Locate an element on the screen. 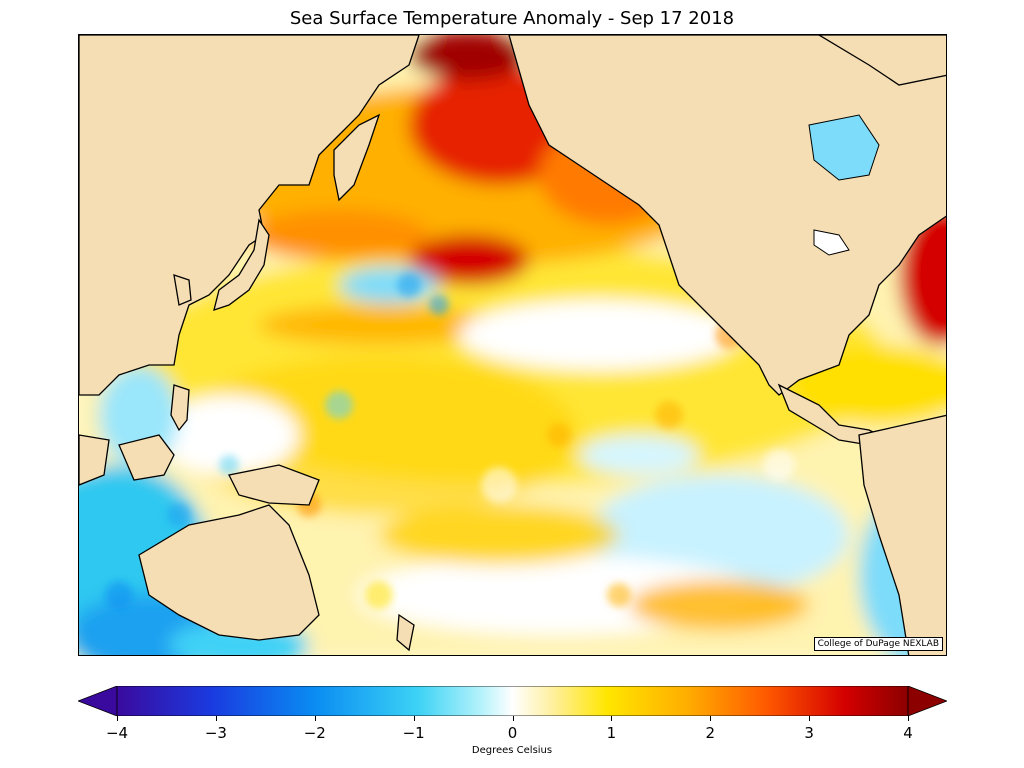 Image resolution: width=1024 pixels, height=768 pixels. colorbar-label: Degrees Celsius is located at coordinates (512, 750).